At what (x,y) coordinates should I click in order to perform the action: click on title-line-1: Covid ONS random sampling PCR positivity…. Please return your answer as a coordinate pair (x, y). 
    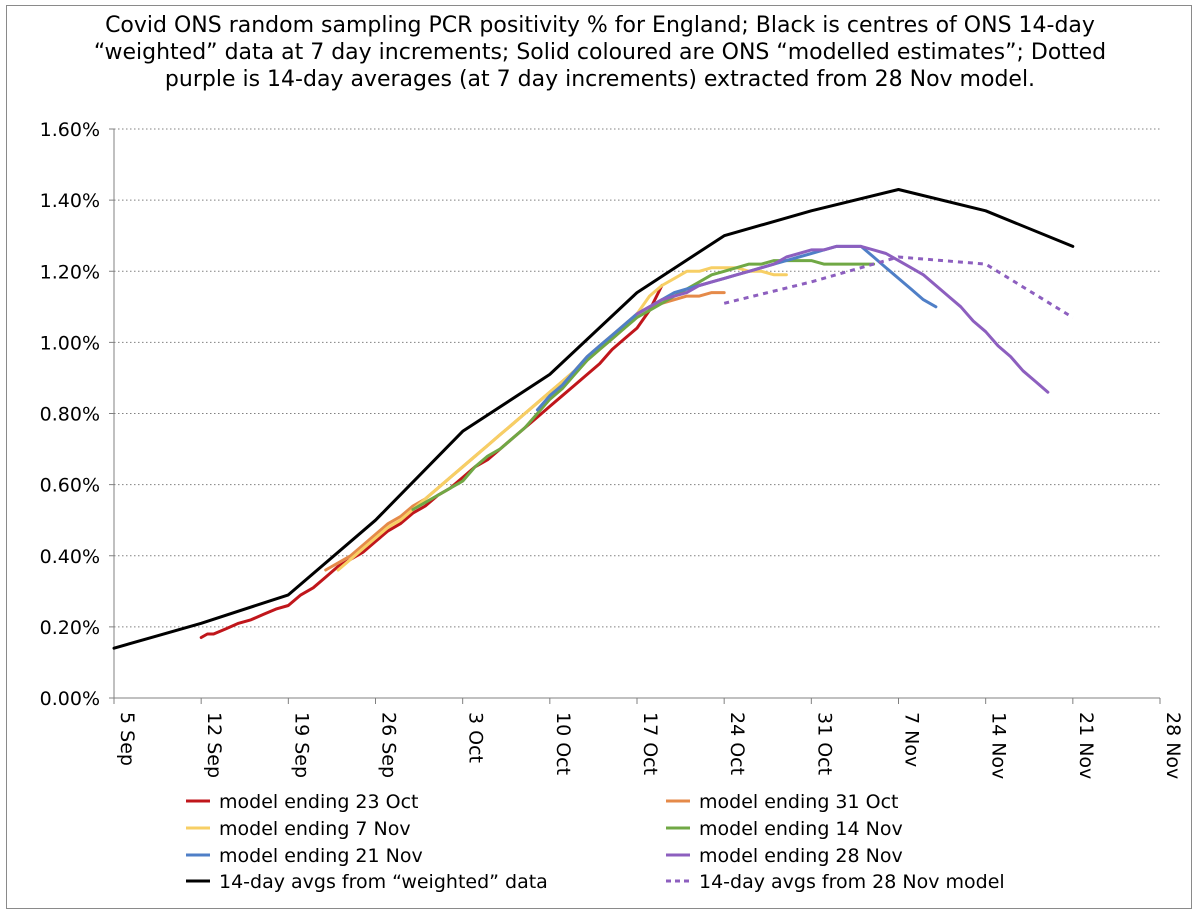
    Looking at the image, I should click on (600, 25).